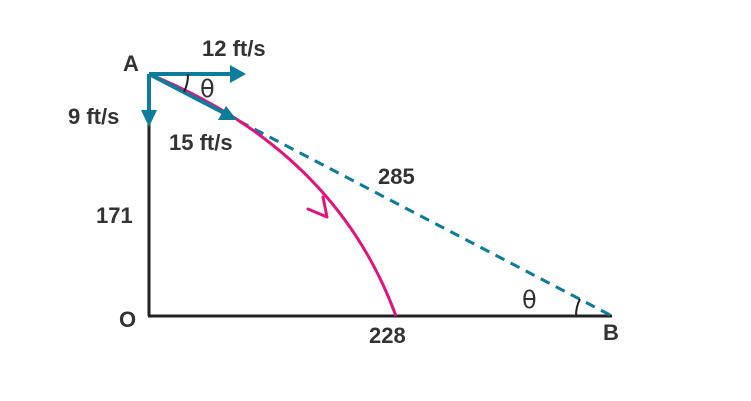 The height and width of the screenshot is (401, 751). I want to click on resultant-velocity-label: 15 ft/s, so click(201, 142).